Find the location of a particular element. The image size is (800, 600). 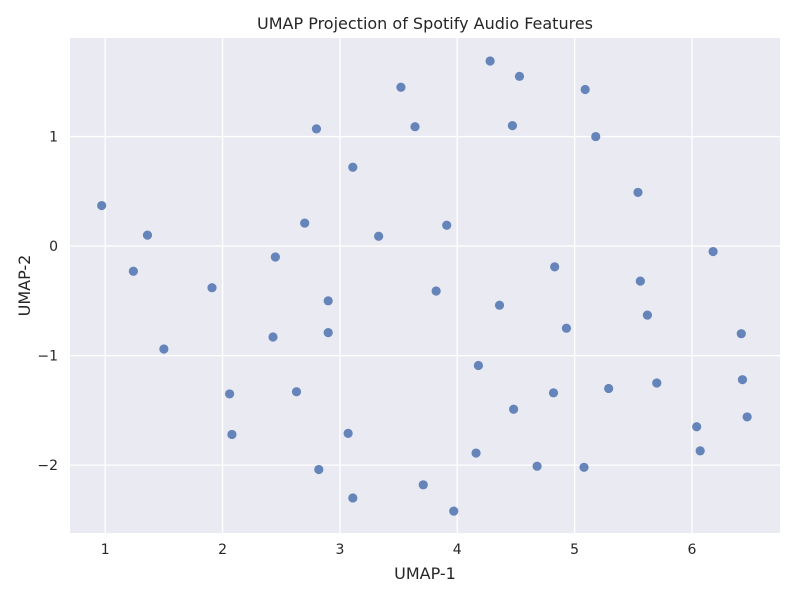

y-tick-label: −2 is located at coordinates (47, 466).